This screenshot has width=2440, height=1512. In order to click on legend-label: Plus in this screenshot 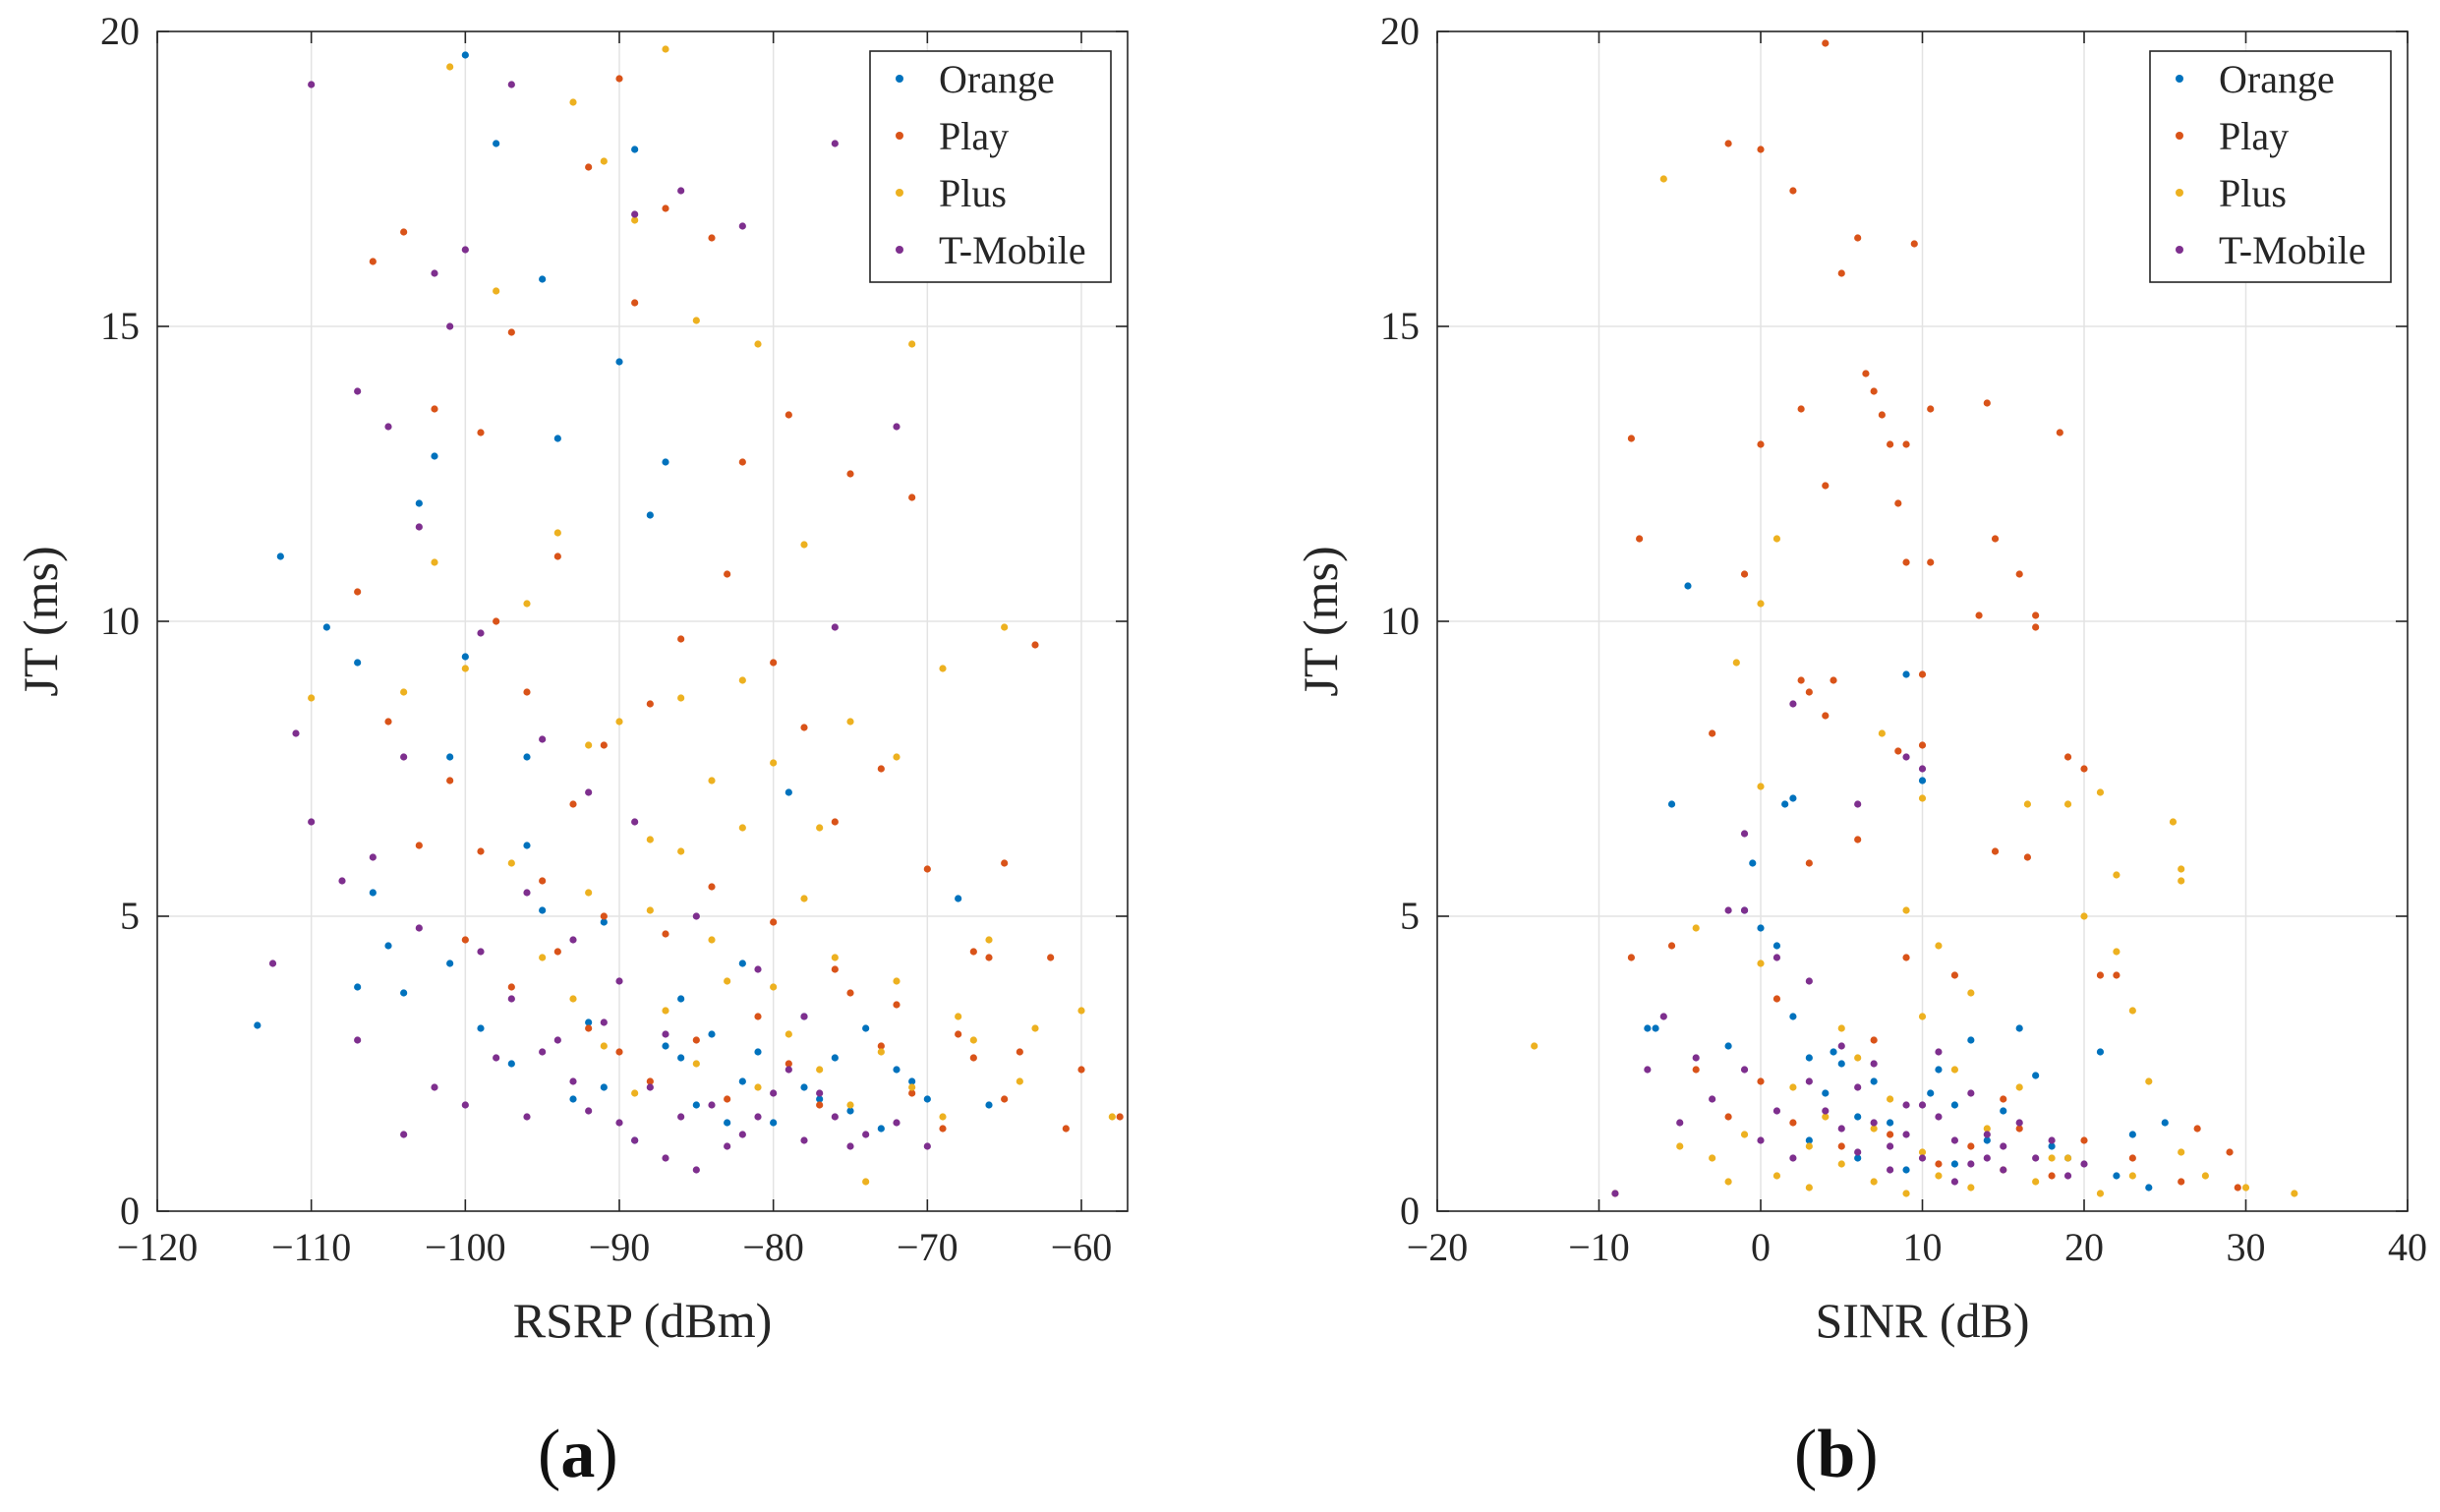, I will do `click(2253, 193)`.